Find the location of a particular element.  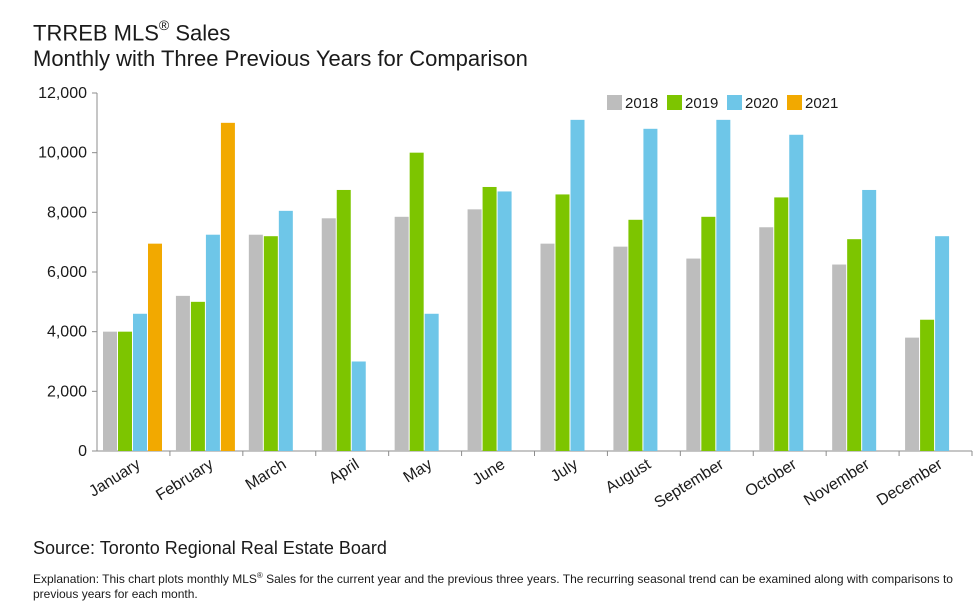

y-tick-label: 4,000 is located at coordinates (67, 332).